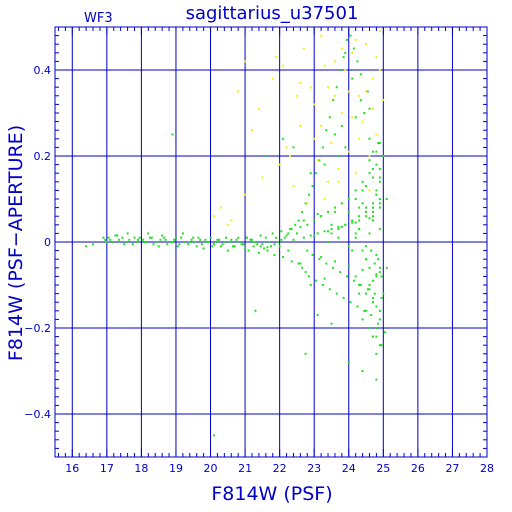 This screenshot has width=512, height=512. Describe the element at coordinates (16, 243) in the screenshot. I see `y-axis-label: F814W (PSF−APERTURE)` at that location.